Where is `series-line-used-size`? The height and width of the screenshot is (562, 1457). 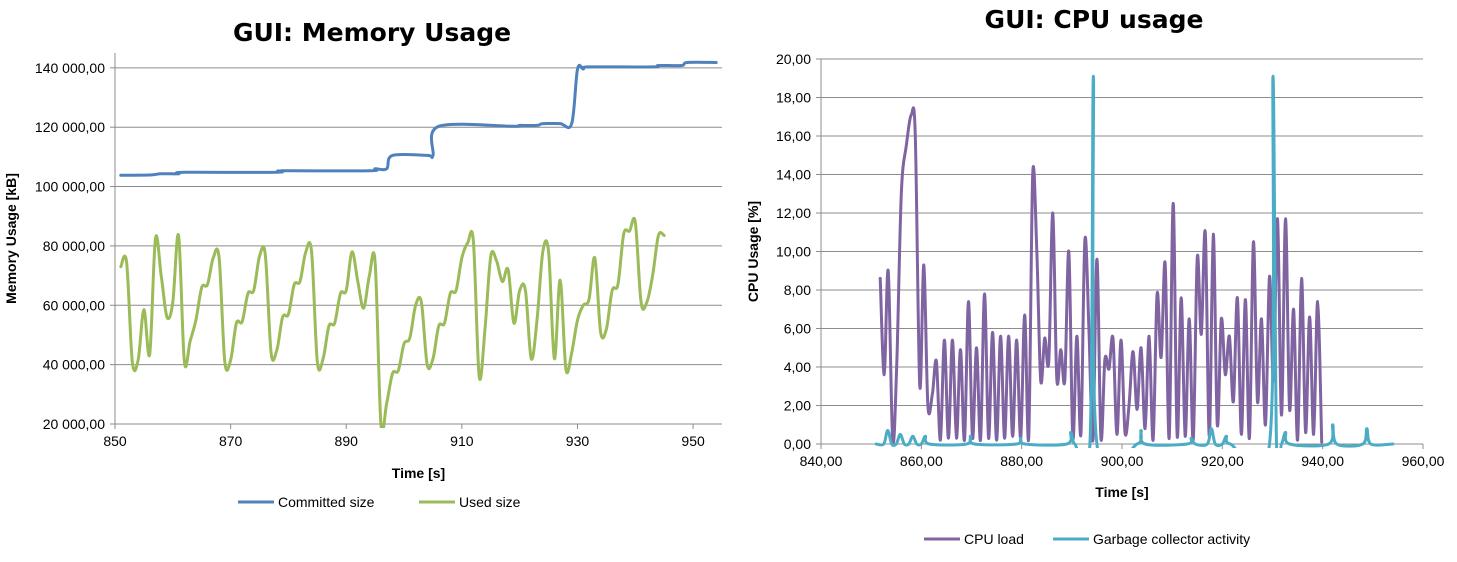
series-line-used-size is located at coordinates (392, 322).